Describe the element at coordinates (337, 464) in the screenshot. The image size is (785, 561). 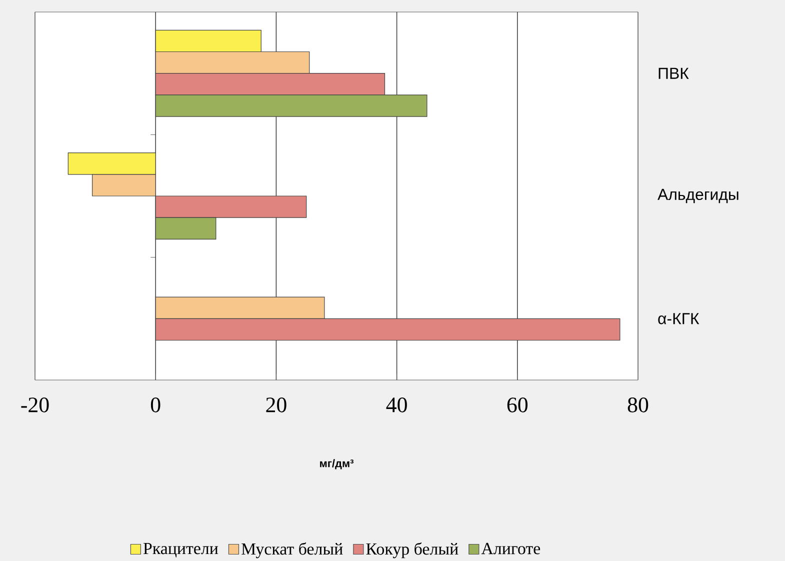
I see `x-axis-title: мг/дм³` at that location.